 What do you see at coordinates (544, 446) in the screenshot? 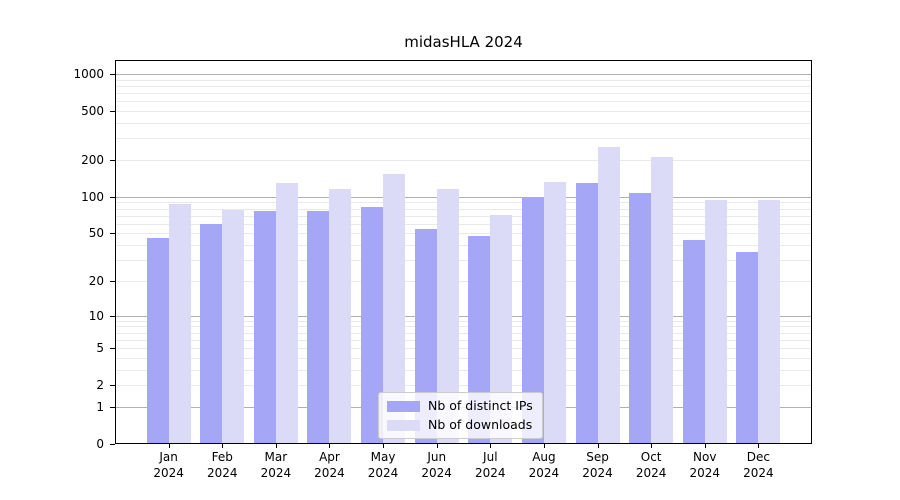
I see `xtick-mark-aug` at bounding box center [544, 446].